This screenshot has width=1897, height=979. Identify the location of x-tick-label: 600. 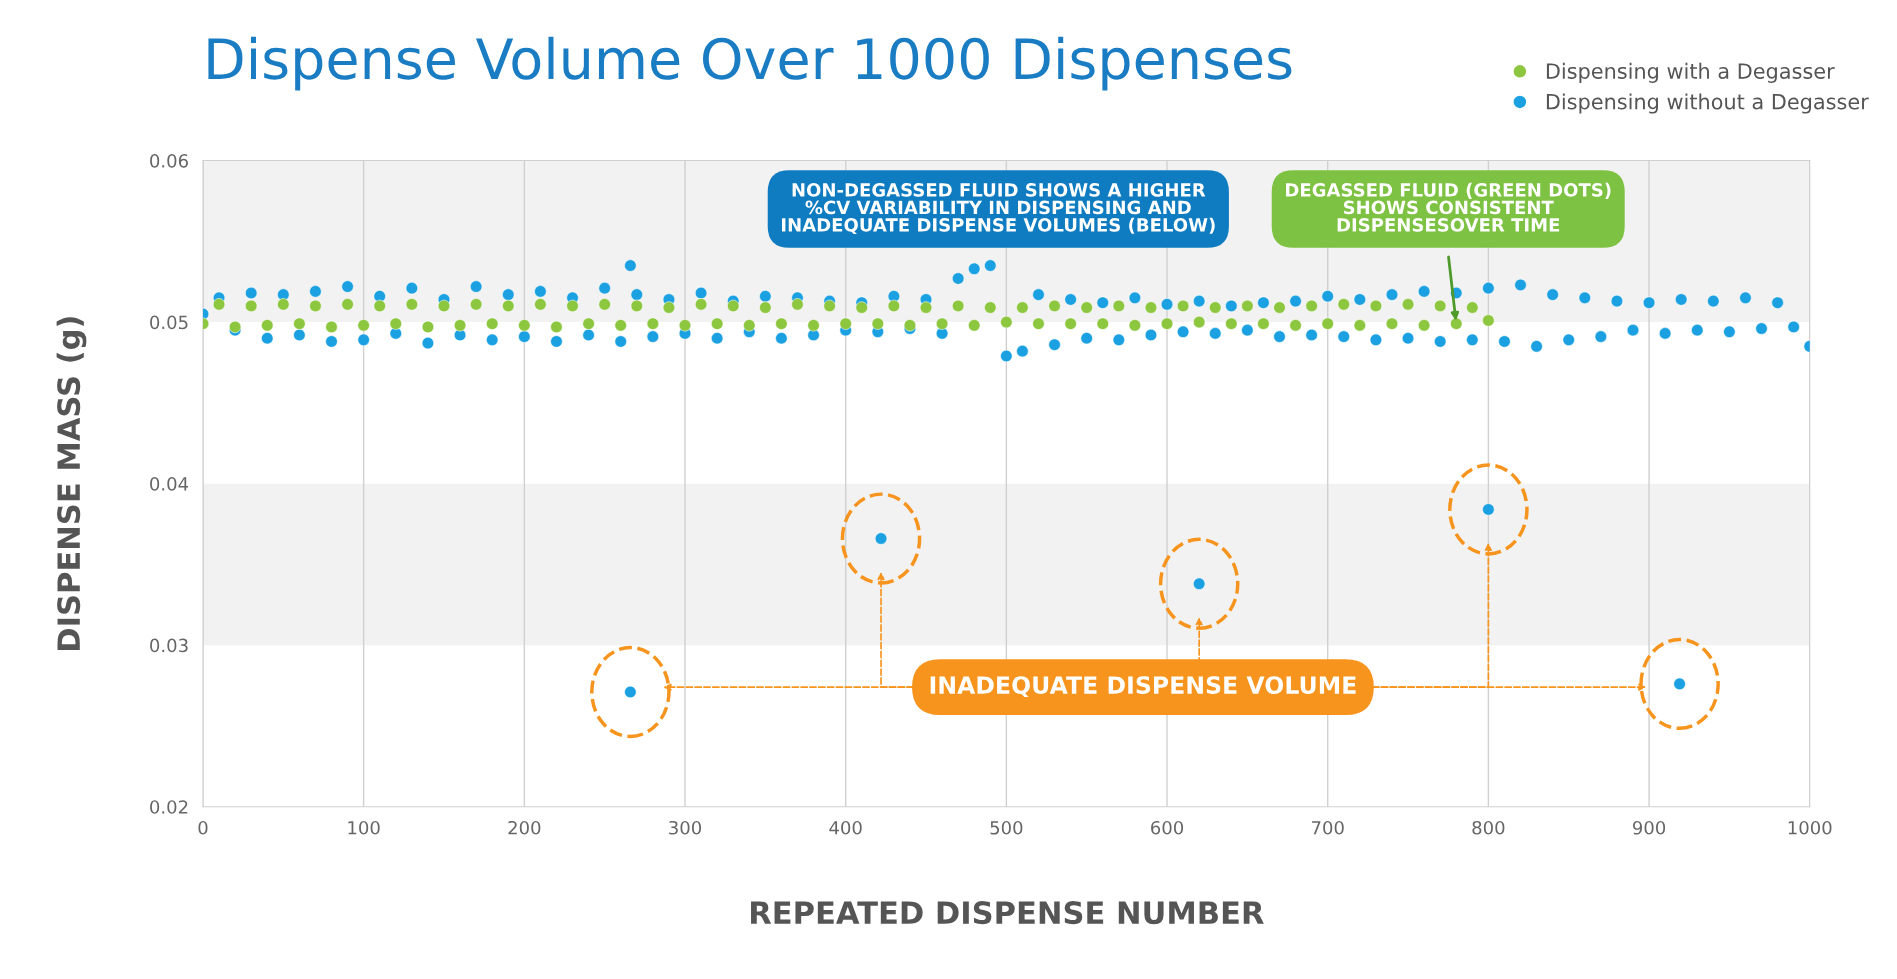
(1167, 827).